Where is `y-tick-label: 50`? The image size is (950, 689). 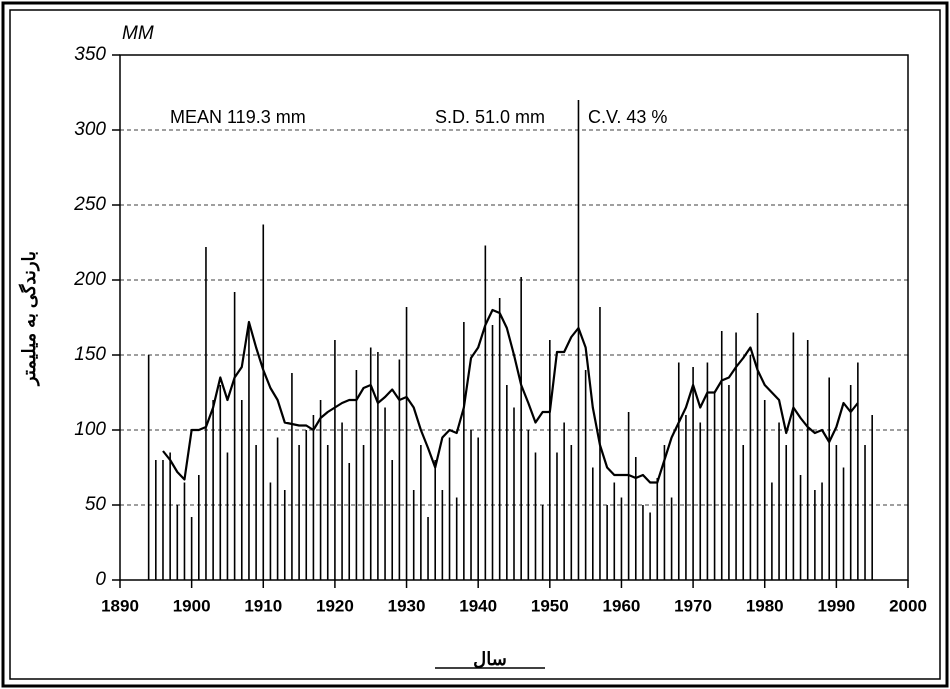
y-tick-label: 50 is located at coordinates (96, 504).